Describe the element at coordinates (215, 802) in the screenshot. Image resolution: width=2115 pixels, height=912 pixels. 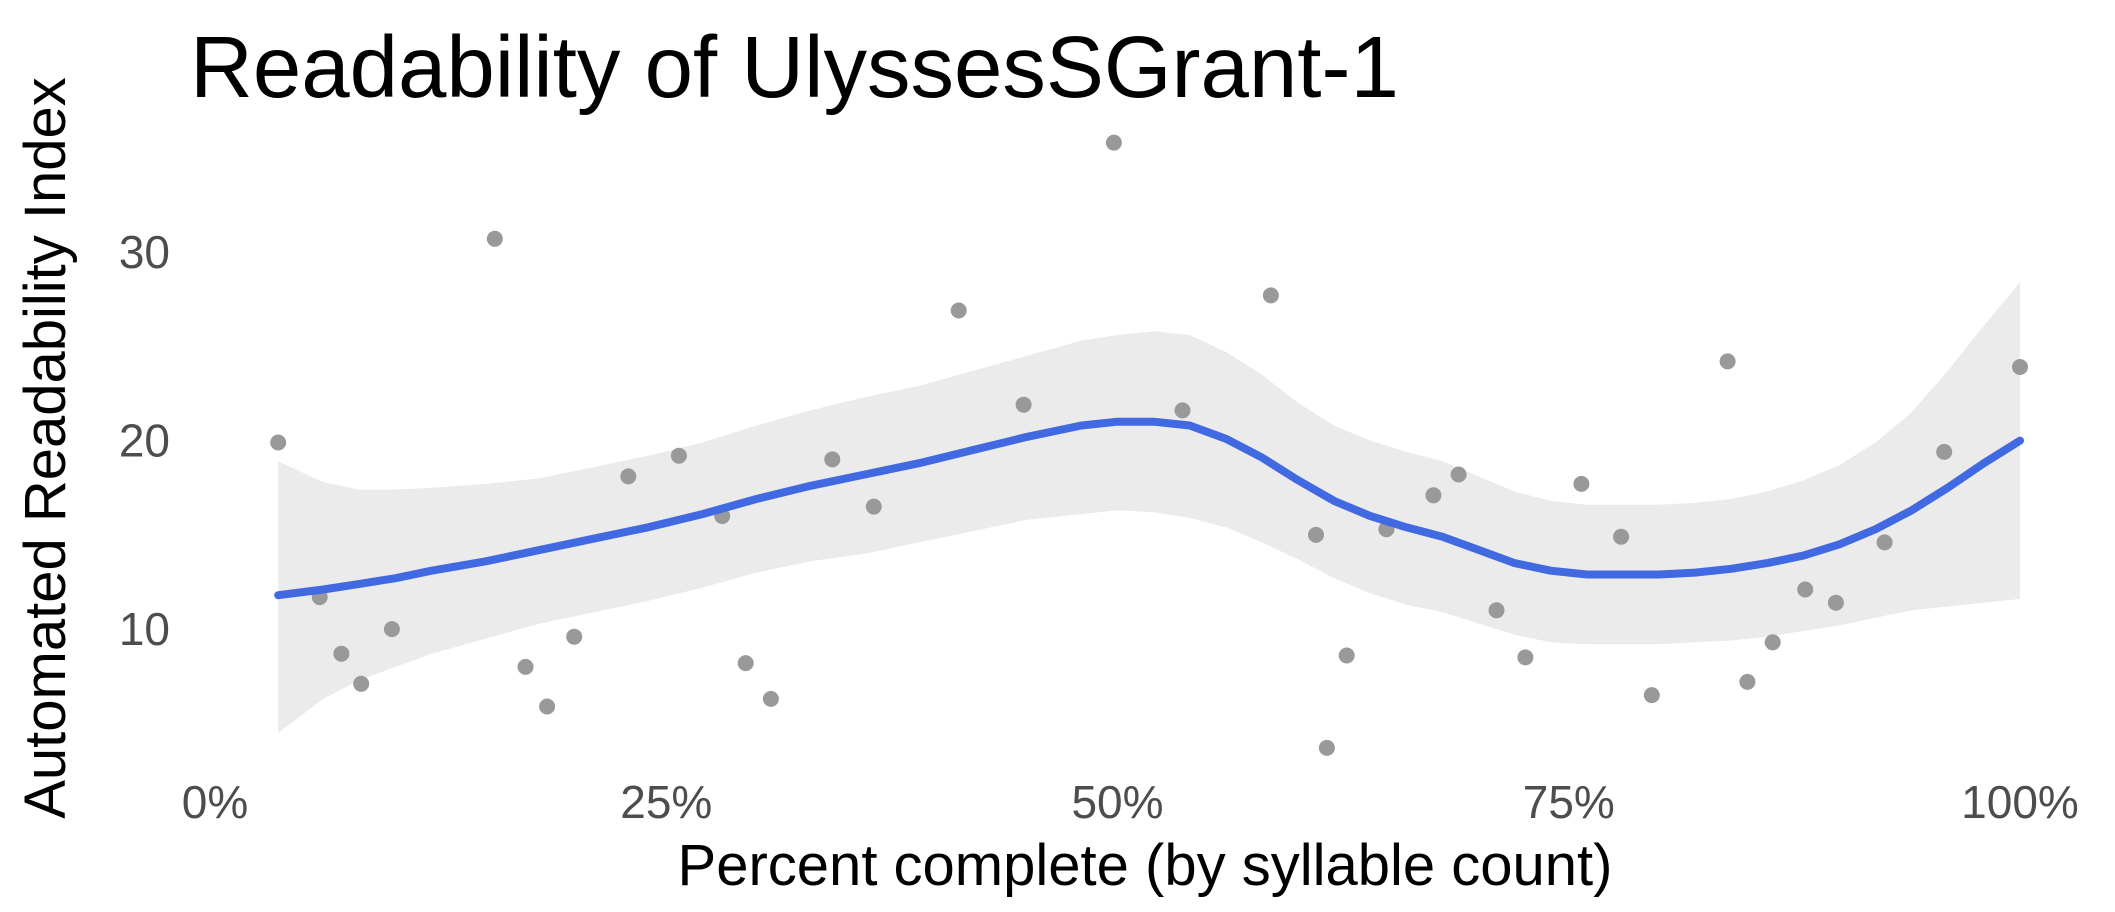
I see `x-tick-label: 0%` at that location.